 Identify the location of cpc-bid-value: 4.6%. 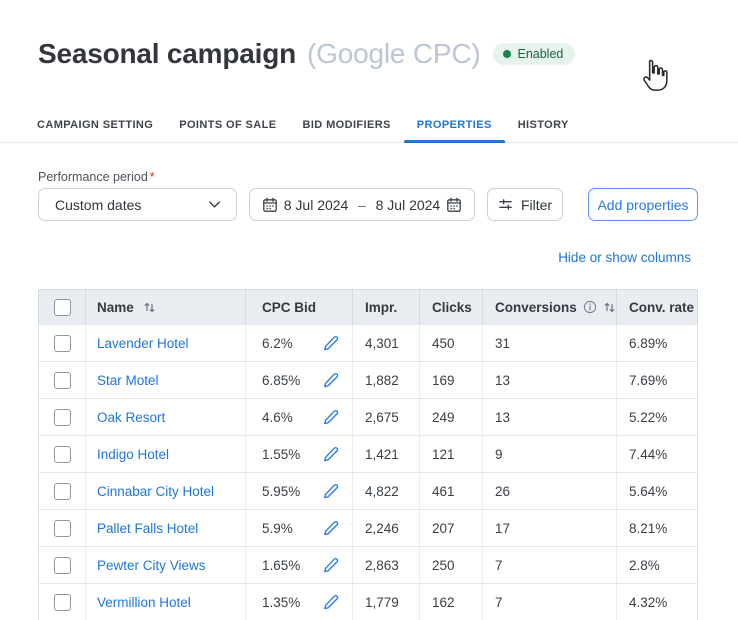
(277, 417).